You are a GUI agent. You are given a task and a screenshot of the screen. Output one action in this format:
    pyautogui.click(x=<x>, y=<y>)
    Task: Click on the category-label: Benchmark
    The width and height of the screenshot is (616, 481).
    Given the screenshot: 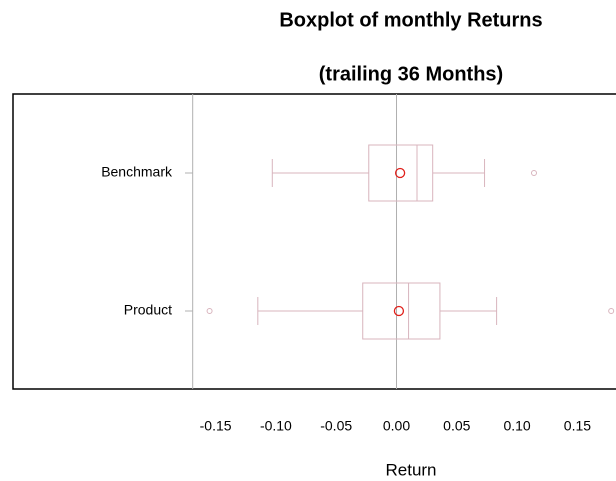 What is the action you would take?
    pyautogui.click(x=137, y=172)
    